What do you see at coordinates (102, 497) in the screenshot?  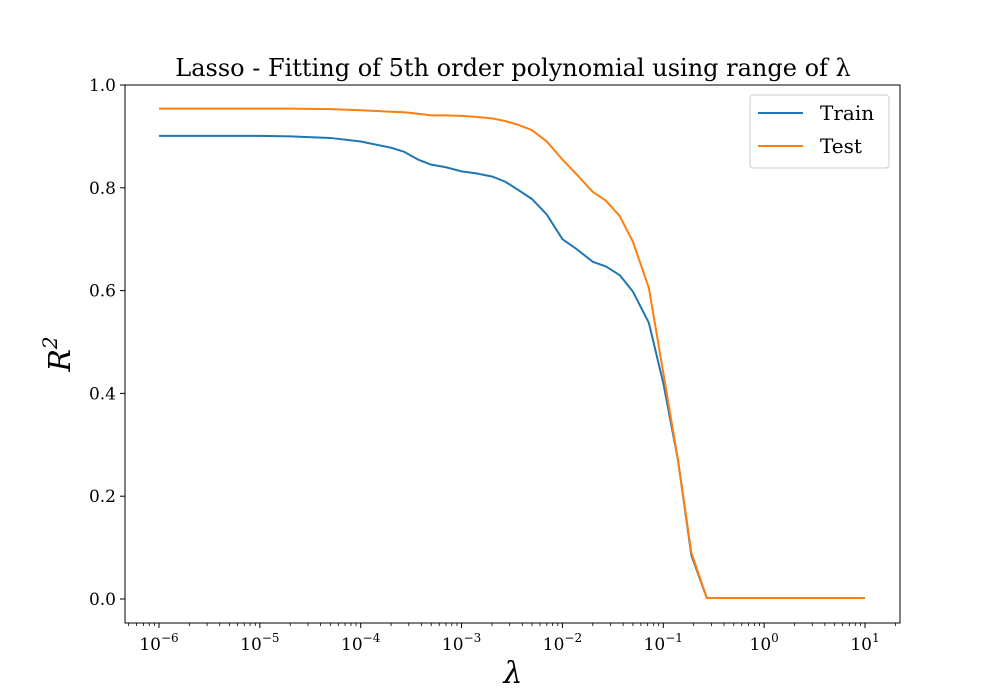 I see `y-tick-label: 0.2` at bounding box center [102, 497].